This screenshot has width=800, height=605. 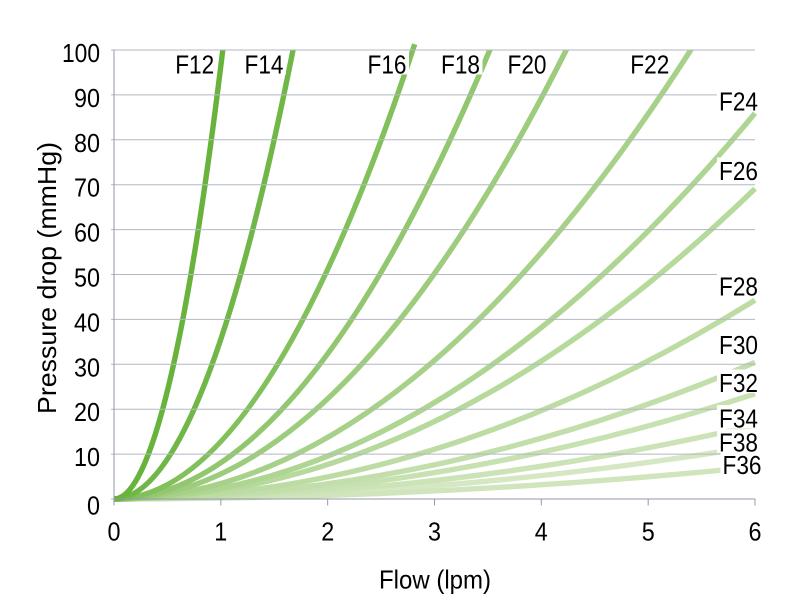 I want to click on svg-text: F36, so click(x=742, y=465).